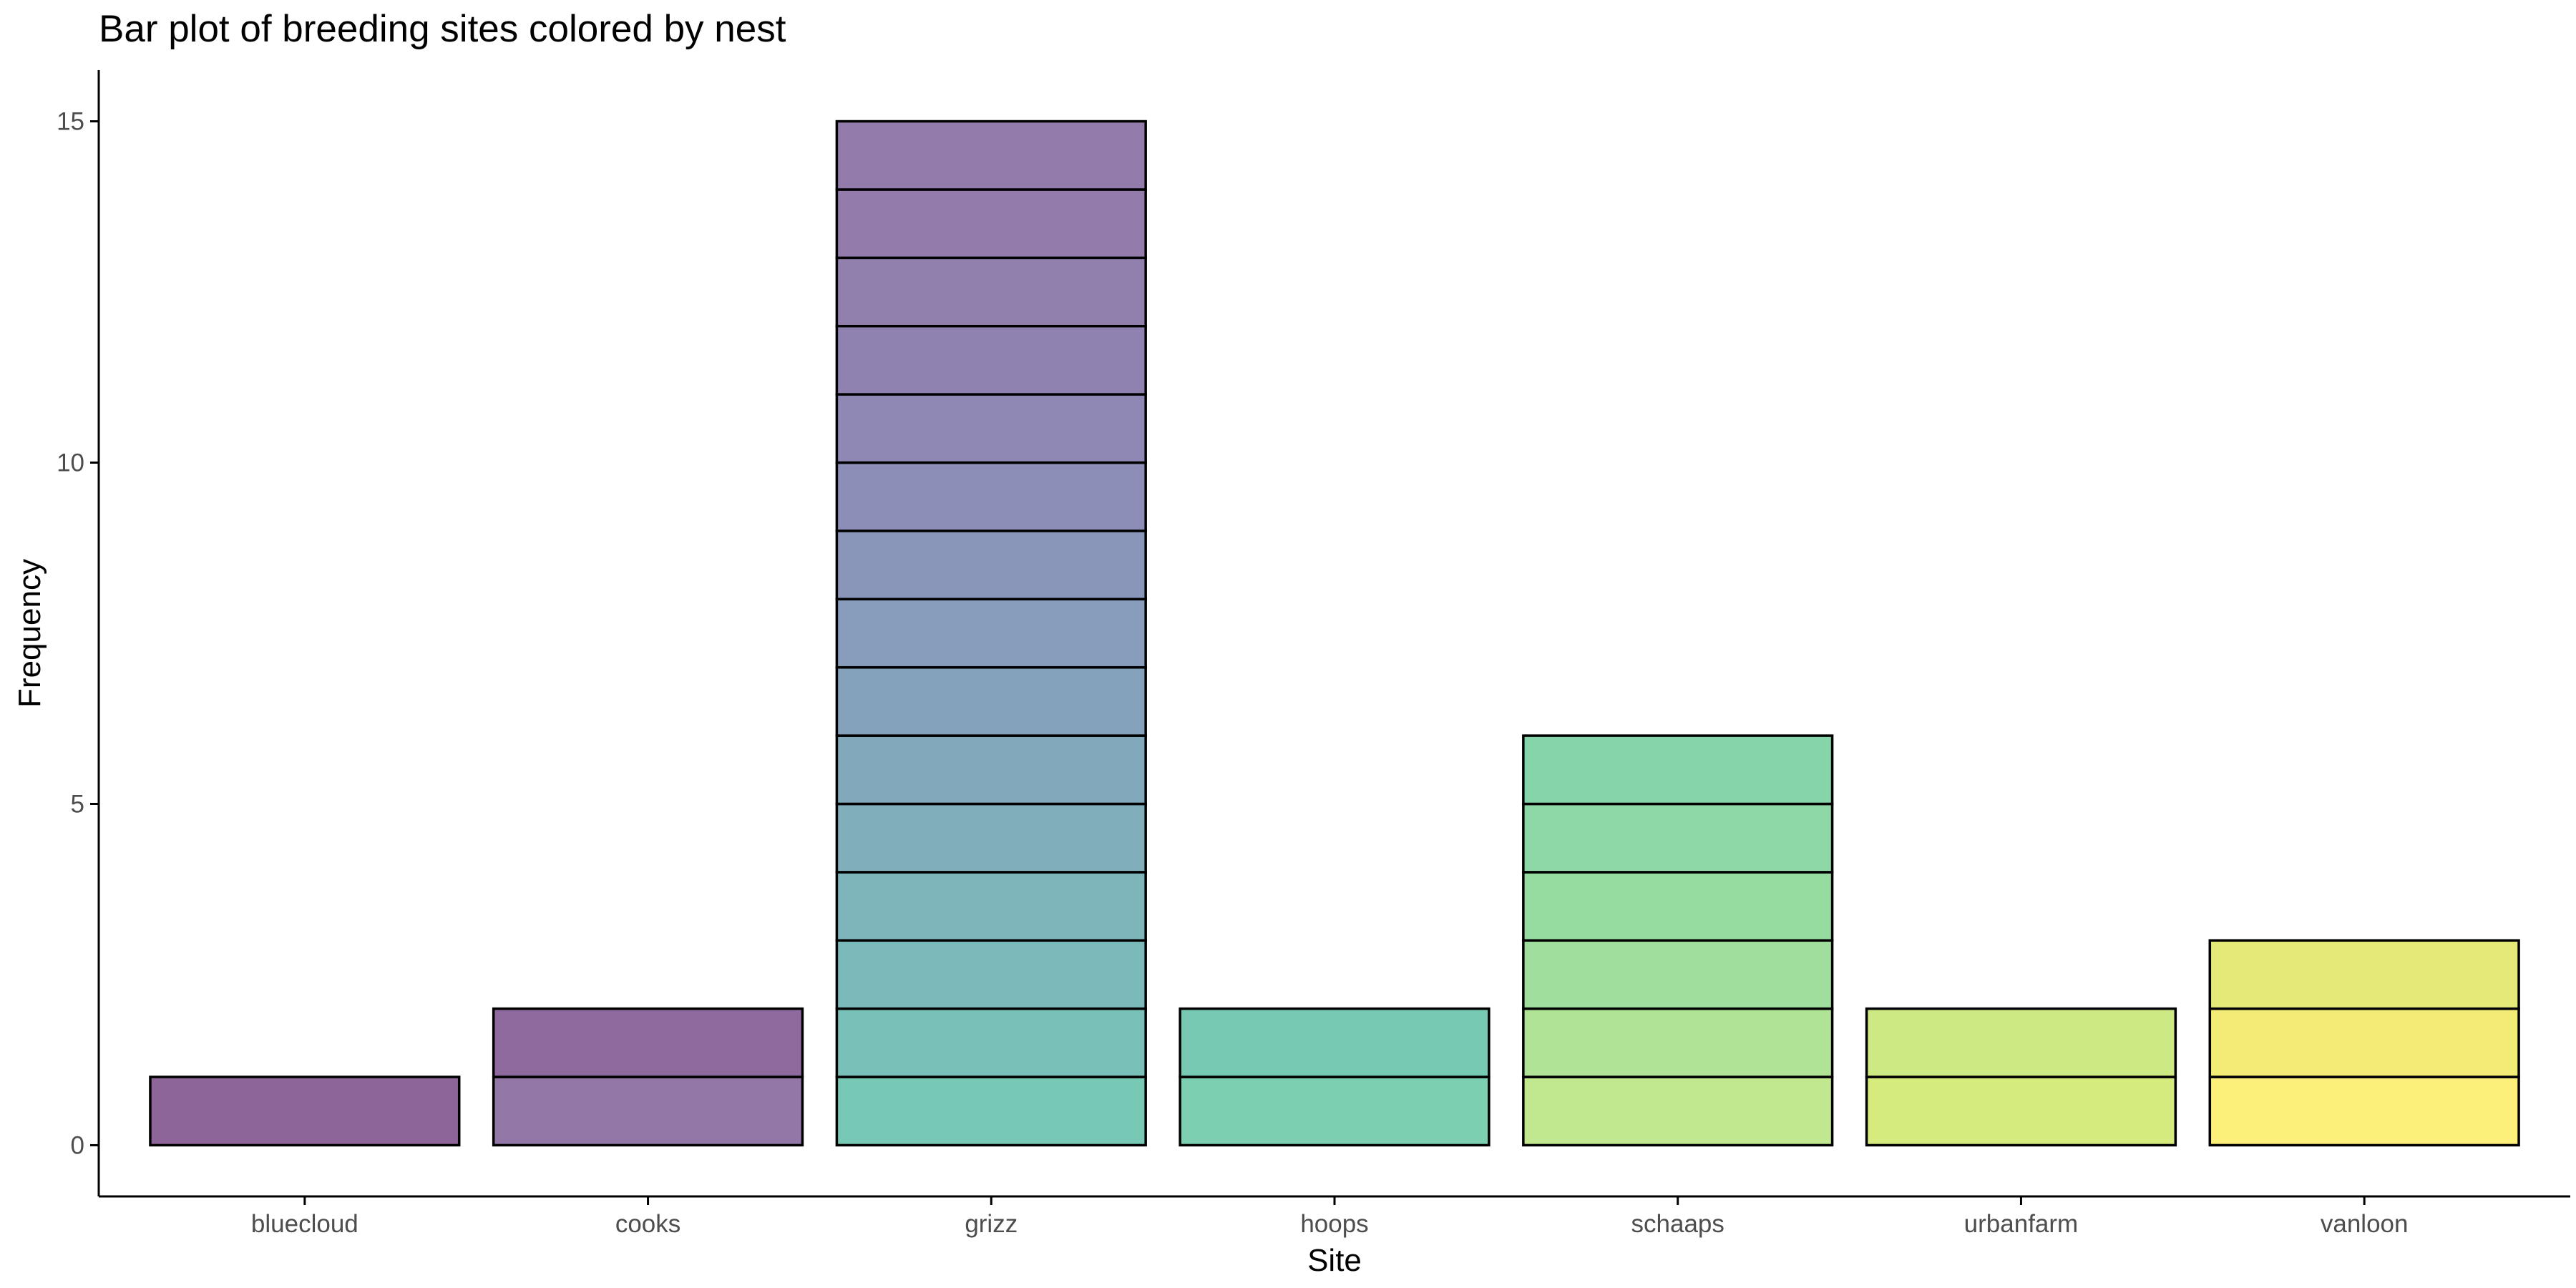 The image size is (2576, 1288). Describe the element at coordinates (77, 804) in the screenshot. I see `y-tick-label: 5` at that location.